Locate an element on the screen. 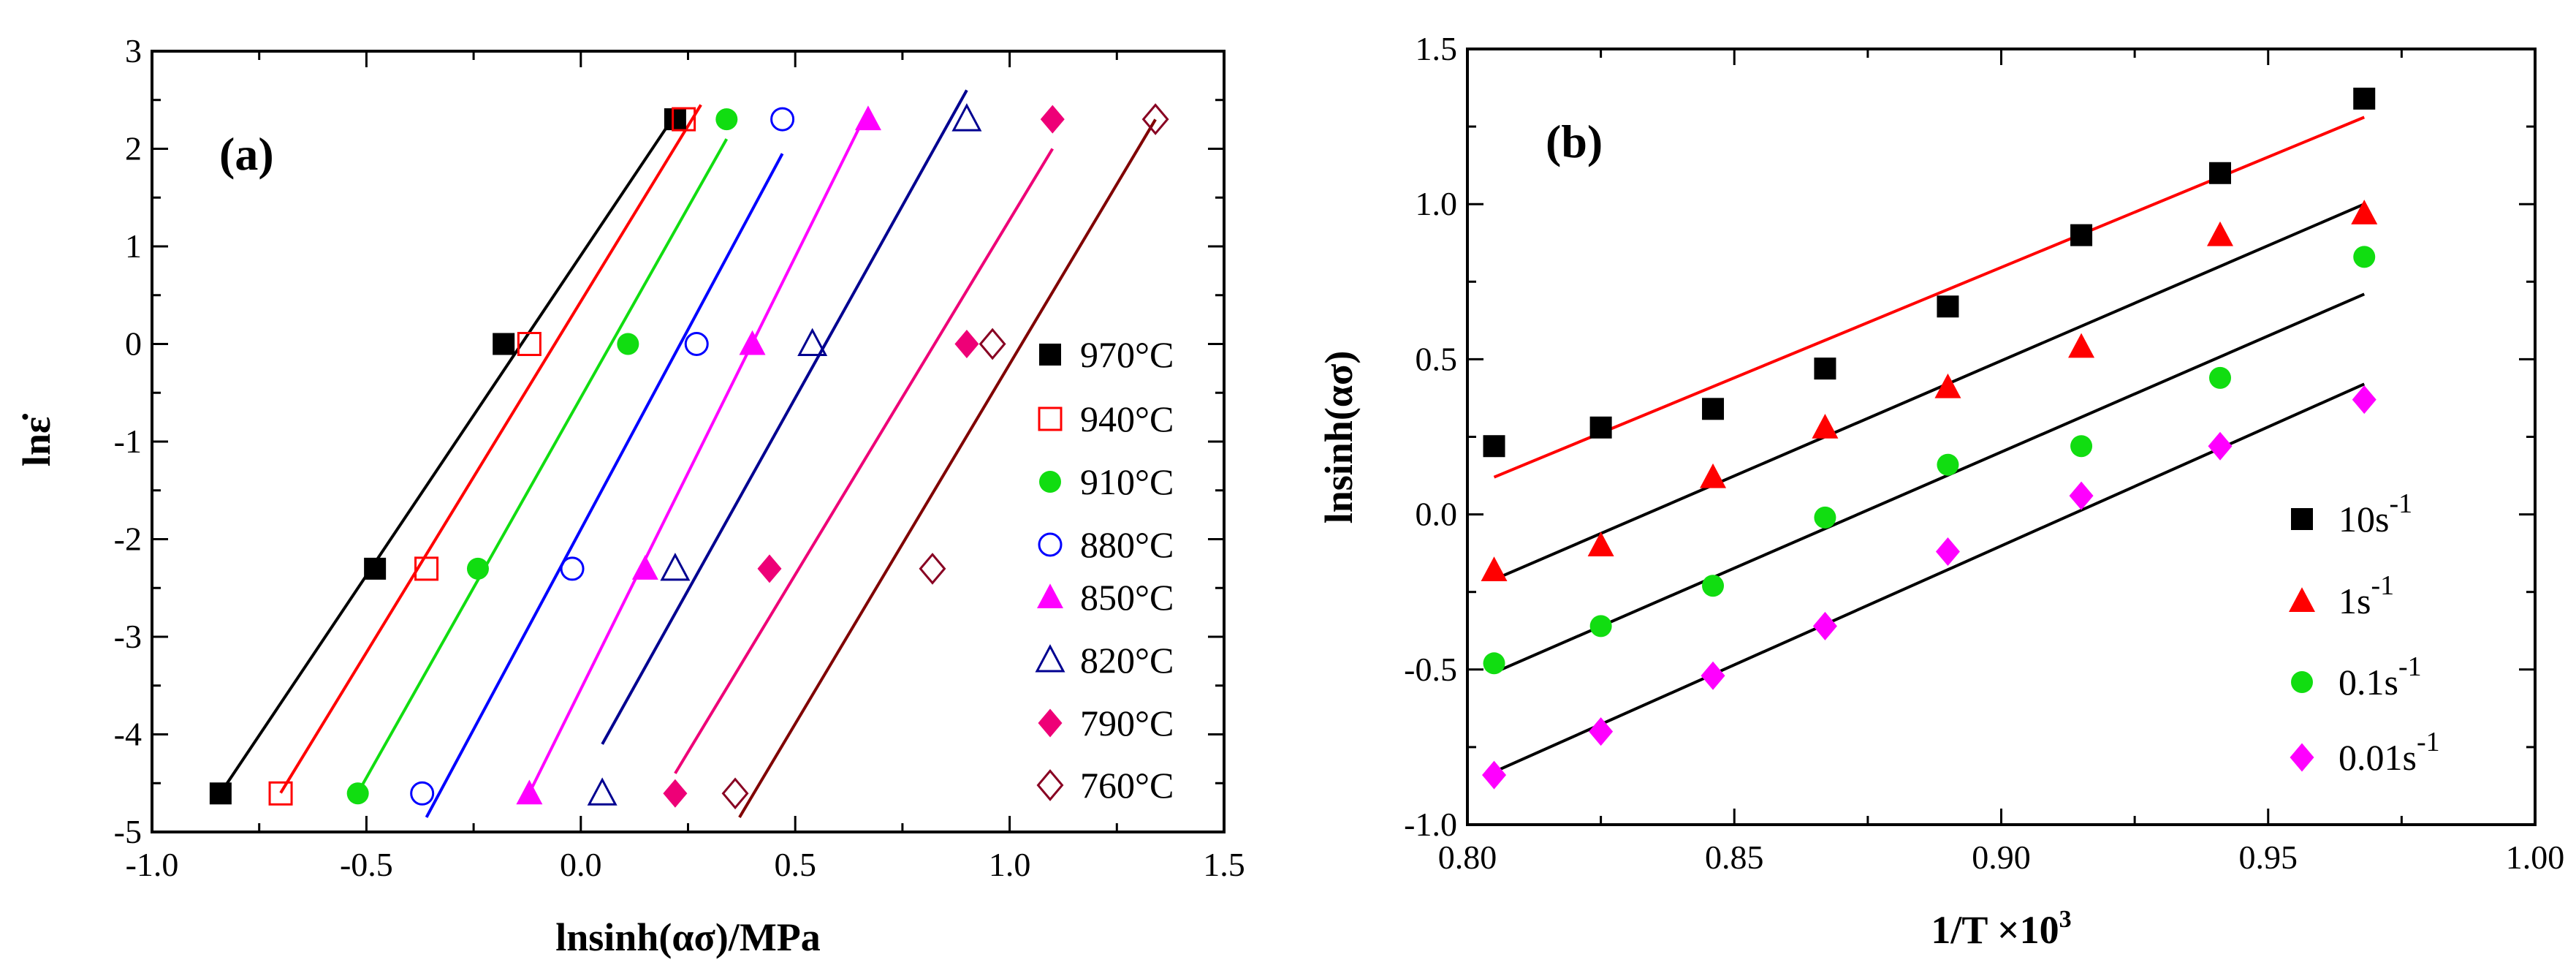 This screenshot has height=976, width=2576. legend-label: 880°C is located at coordinates (1127, 544).